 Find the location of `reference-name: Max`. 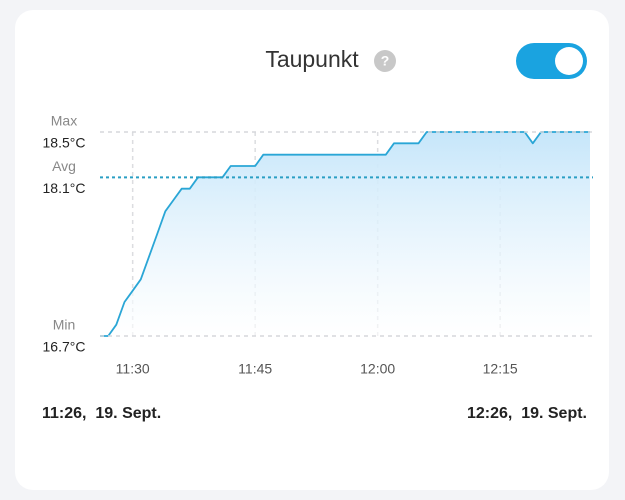

reference-name: Max is located at coordinates (64, 121).